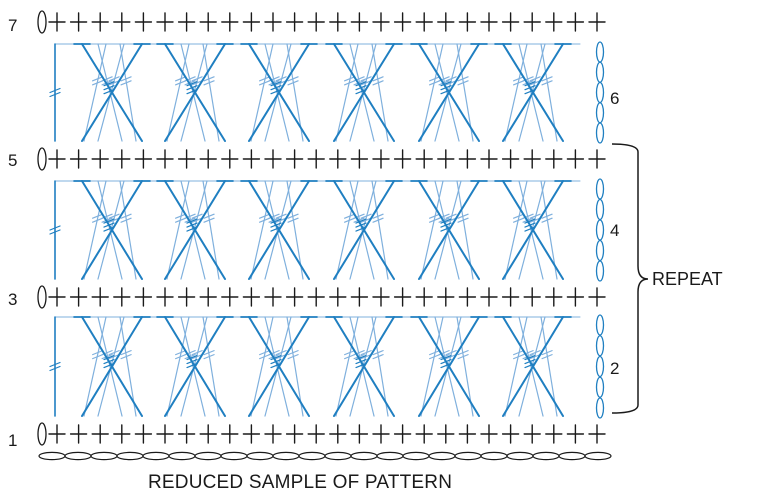 Image resolution: width=759 pixels, height=496 pixels. I want to click on foundation-chain, so click(325, 456).